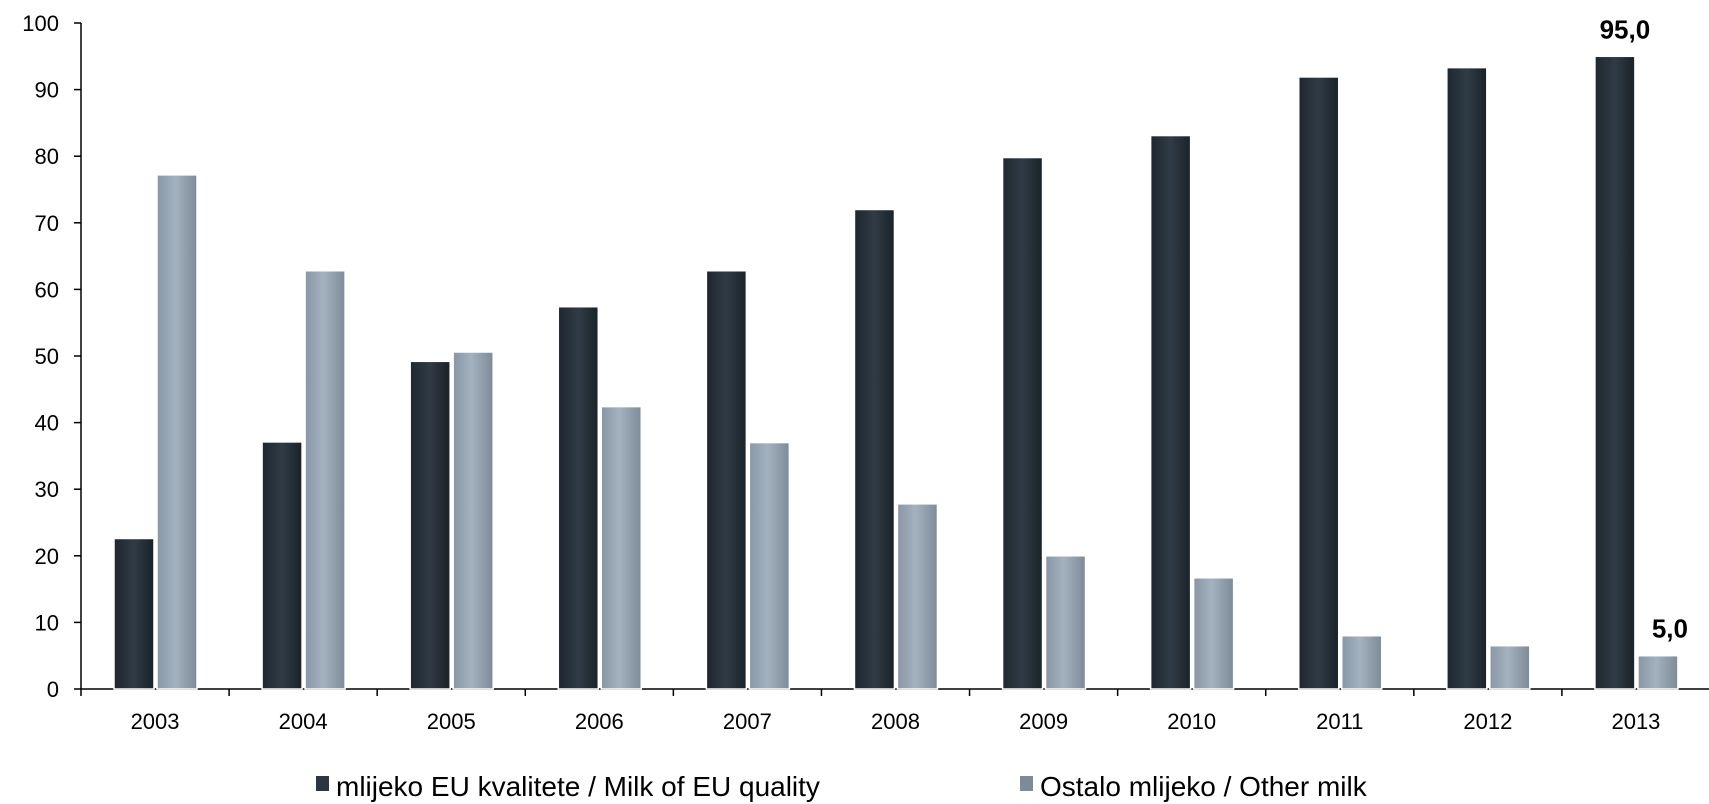  Describe the element at coordinates (40, 23) in the screenshot. I see `y-tick-label: 100` at that location.